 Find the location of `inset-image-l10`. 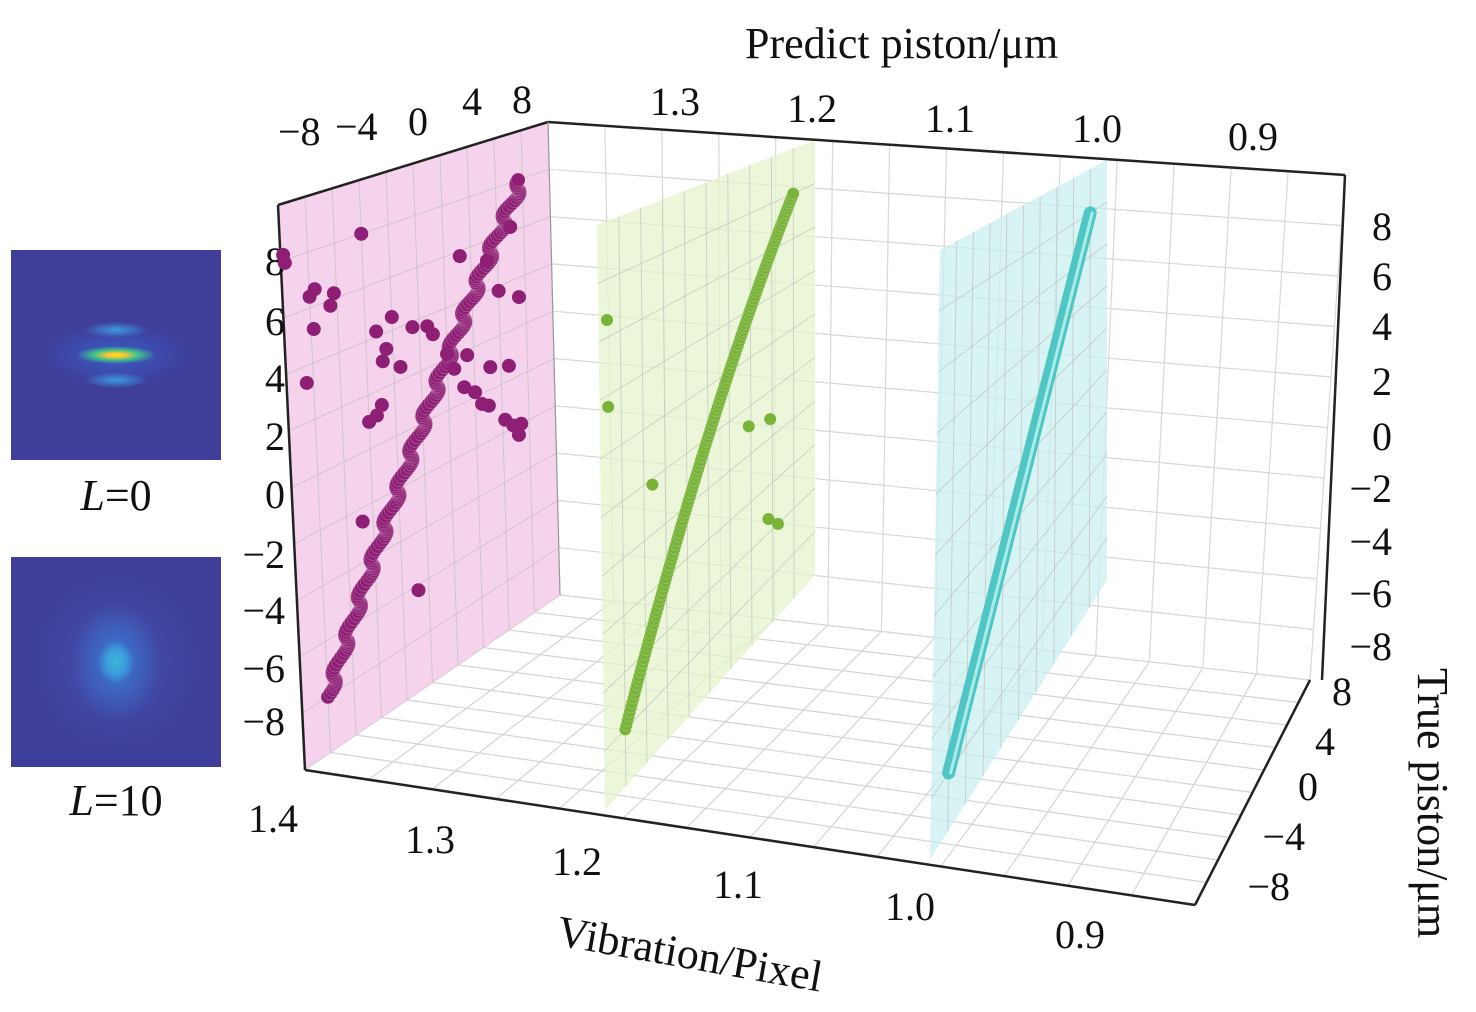

inset-image-l10 is located at coordinates (116, 662).